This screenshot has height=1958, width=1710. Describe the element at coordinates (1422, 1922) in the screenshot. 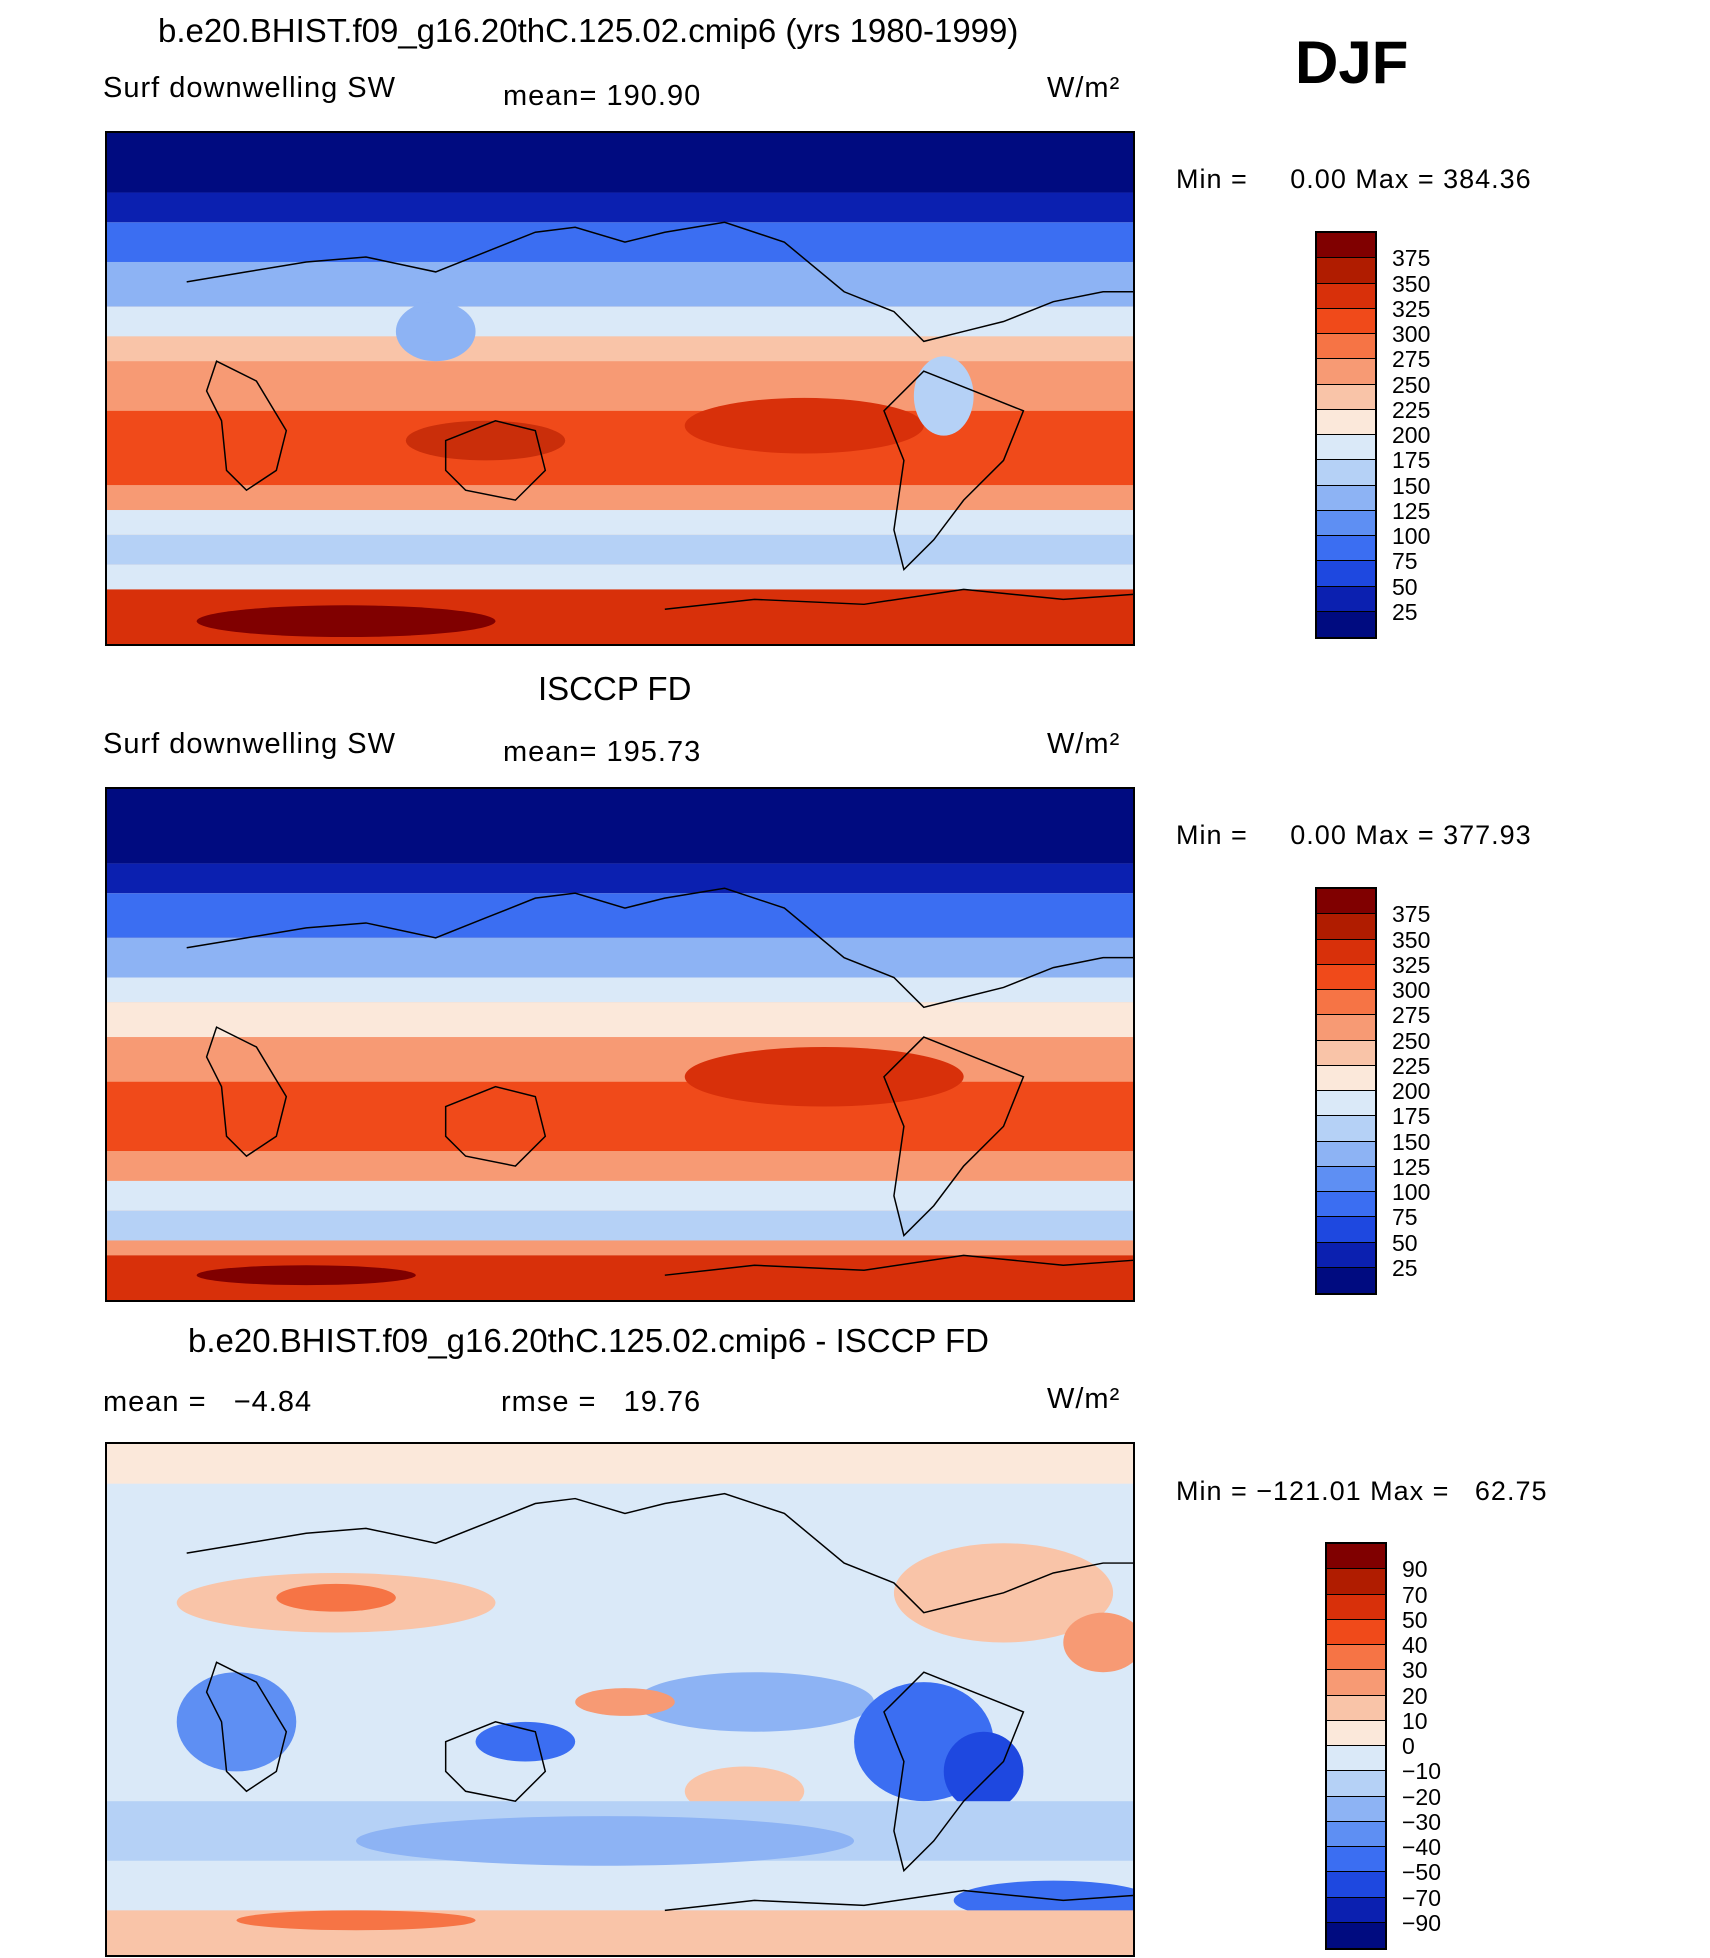

I see `colorbar-tick-label: −90` at that location.